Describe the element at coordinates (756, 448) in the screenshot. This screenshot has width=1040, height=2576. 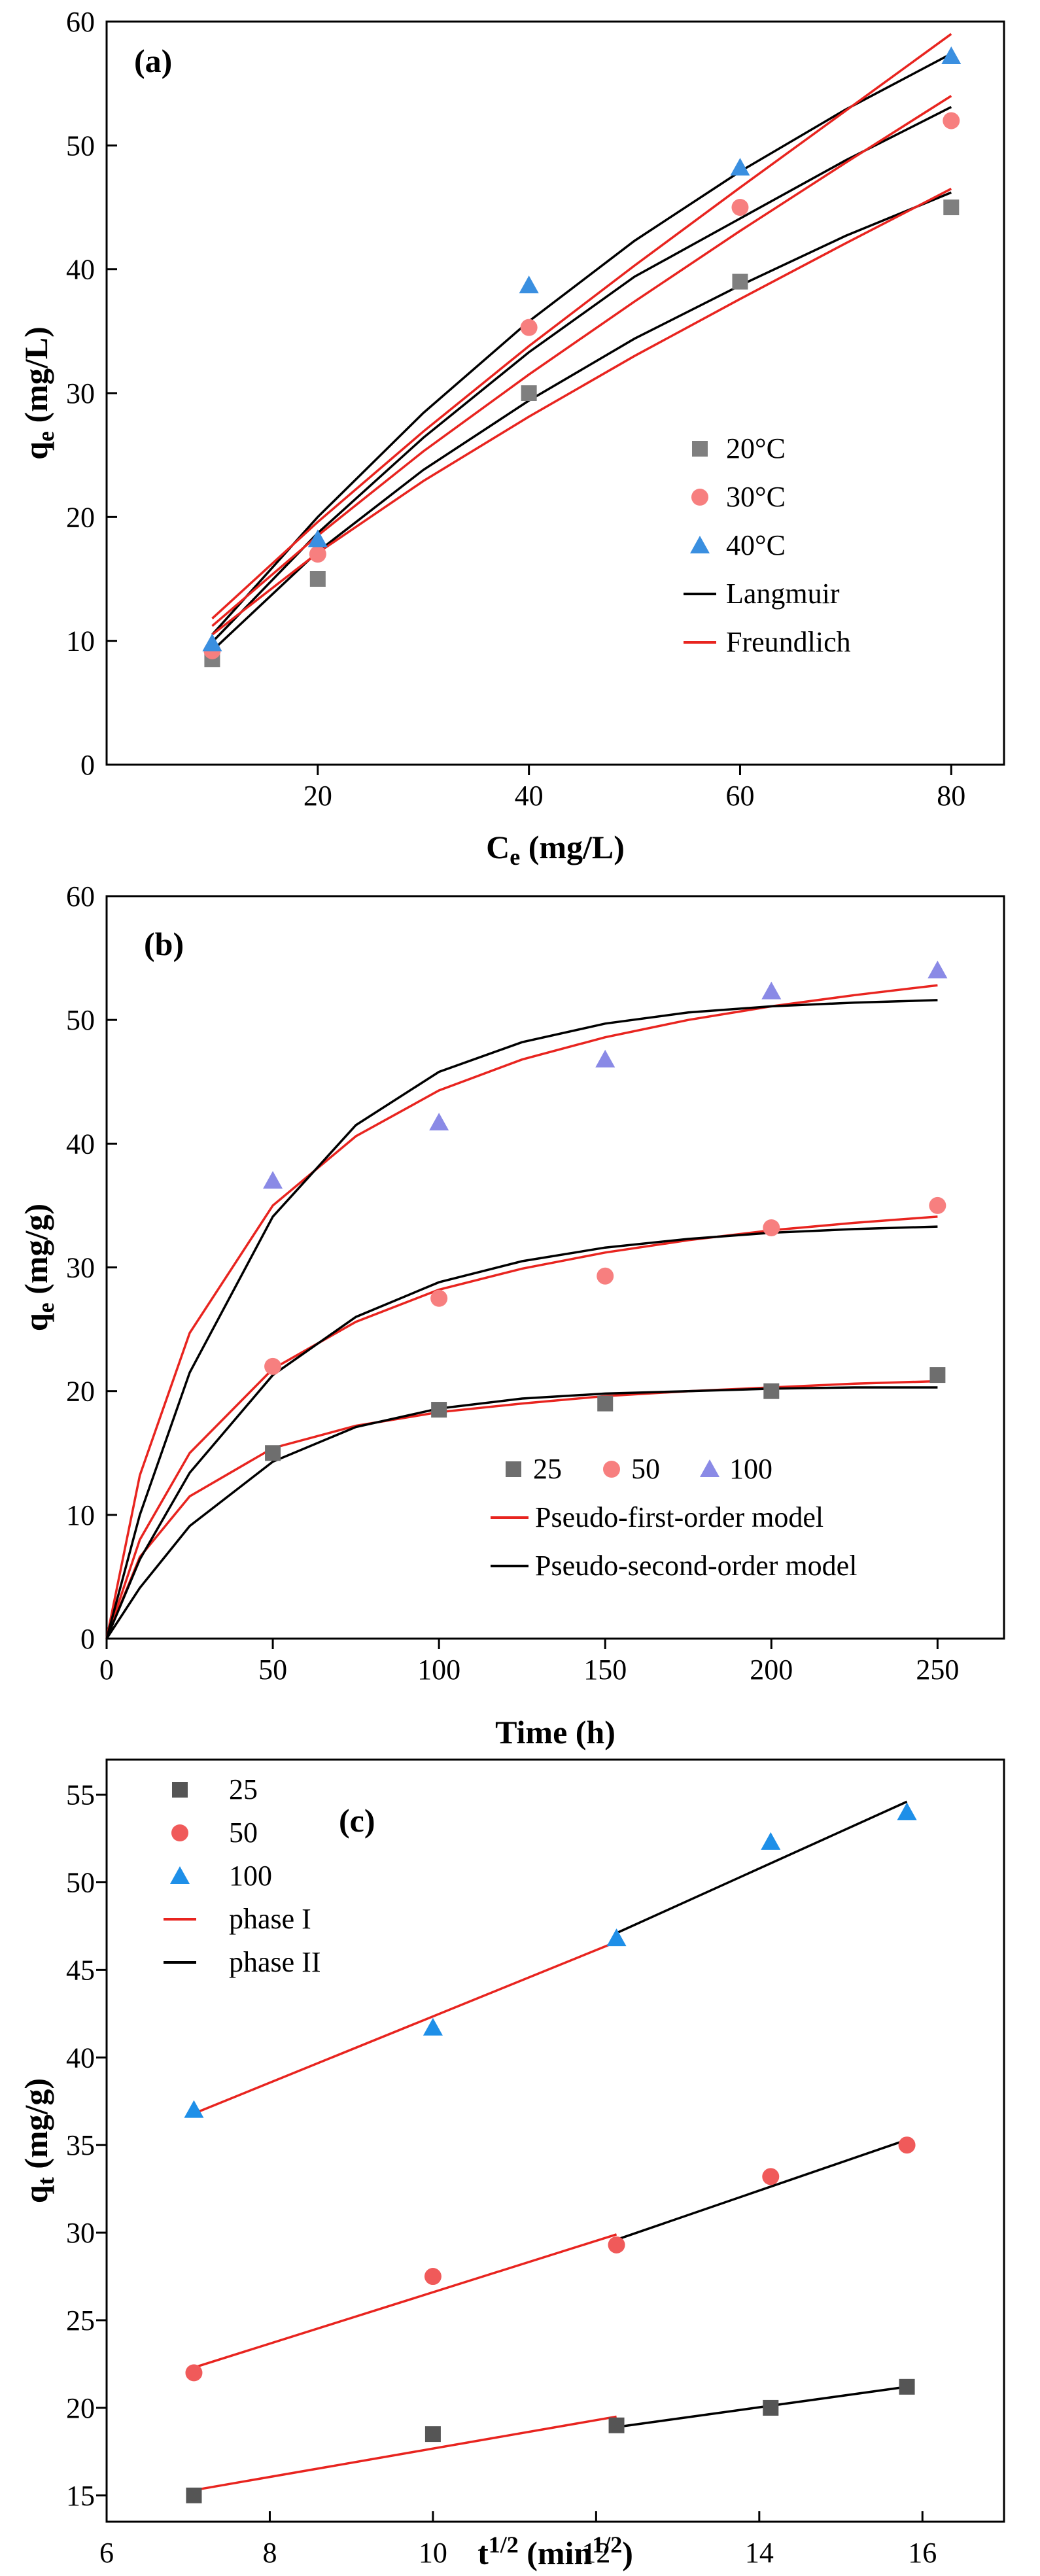
I see `legend-label: 20°C` at that location.